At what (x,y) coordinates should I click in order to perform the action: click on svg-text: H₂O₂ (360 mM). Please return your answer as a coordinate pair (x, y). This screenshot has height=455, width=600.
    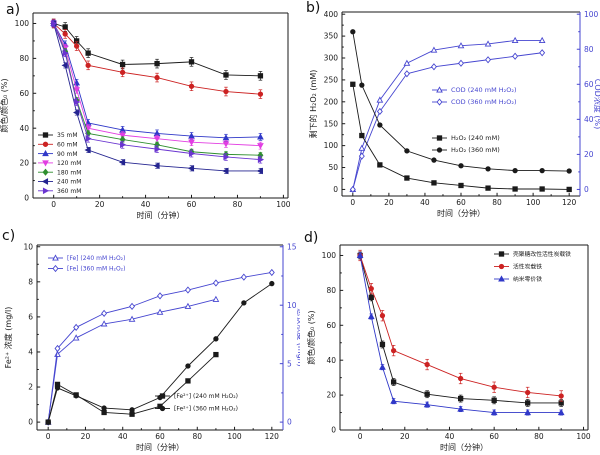
    Looking at the image, I should click on (475, 150).